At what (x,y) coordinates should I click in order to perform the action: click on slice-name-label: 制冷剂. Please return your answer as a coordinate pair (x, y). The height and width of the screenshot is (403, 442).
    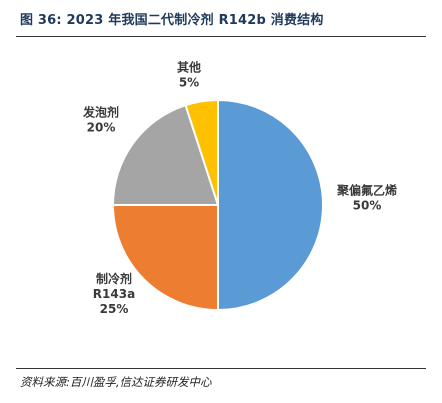
    Looking at the image, I should click on (114, 278).